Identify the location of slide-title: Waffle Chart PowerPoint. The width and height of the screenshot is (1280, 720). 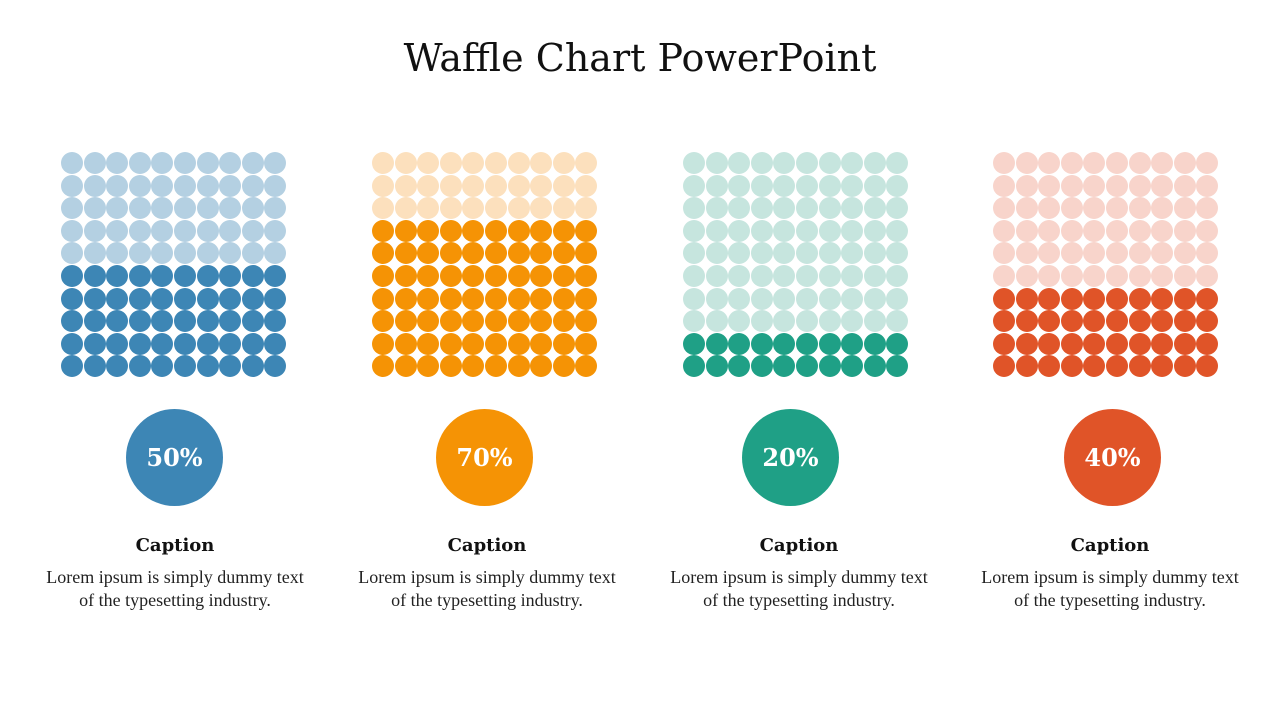
(640, 58).